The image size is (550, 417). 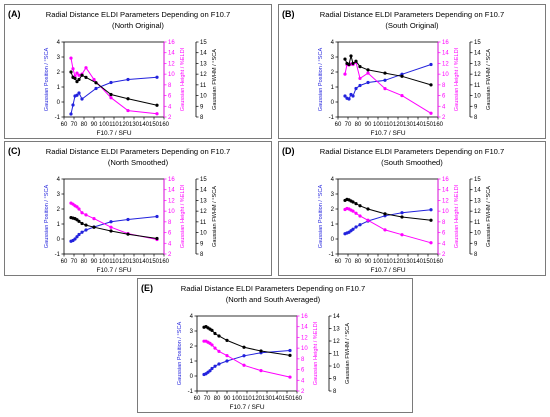 What do you see at coordinates (202, 255) in the screenshot?
I see `y-fwhm-tick-label: 8` at bounding box center [202, 255].